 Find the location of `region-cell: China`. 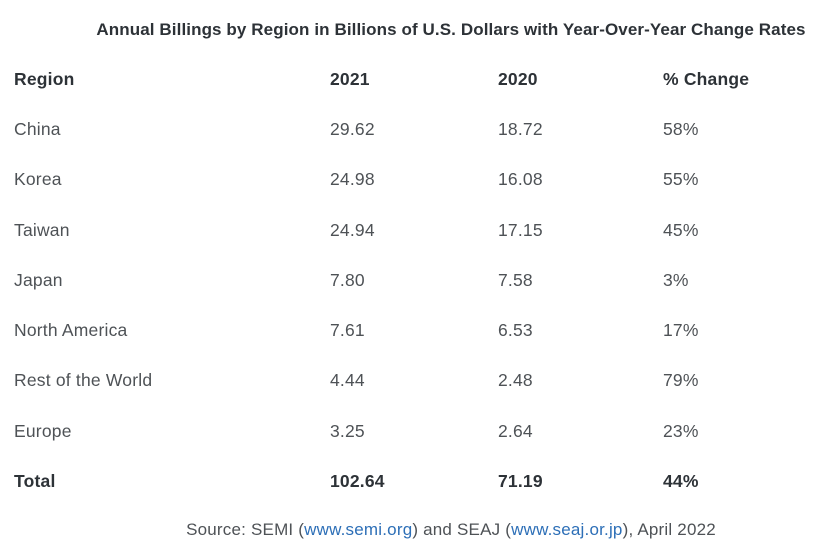

region-cell: China is located at coordinates (37, 128).